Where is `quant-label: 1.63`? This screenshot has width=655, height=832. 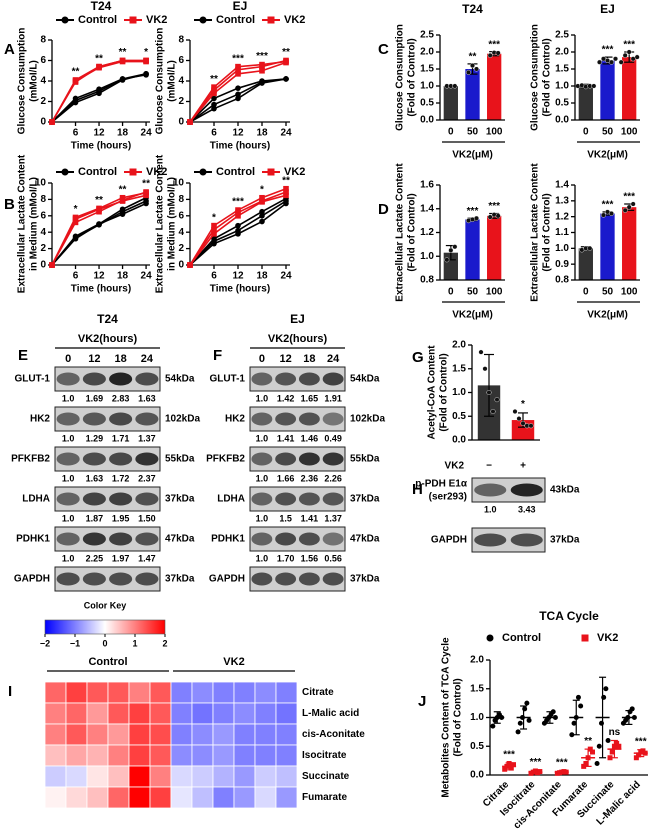 quant-label: 1.63 is located at coordinates (147, 398).